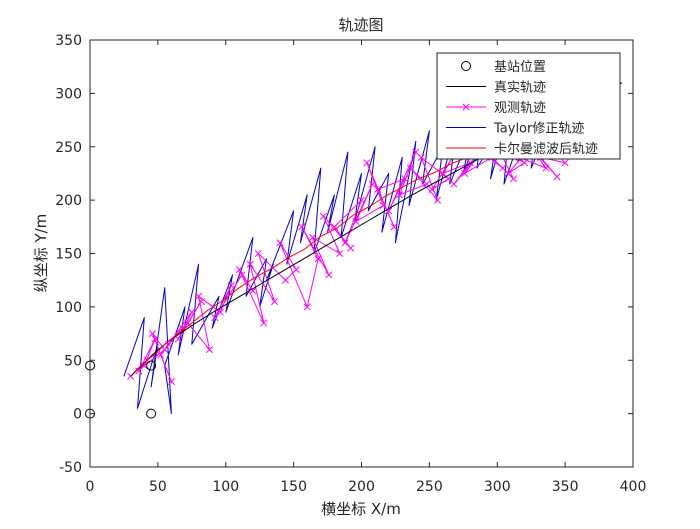 Image resolution: width=700 pixels, height=529 pixels. Describe the element at coordinates (41, 253) in the screenshot. I see `y-axis-title: 纵坐标 Y/m` at that location.